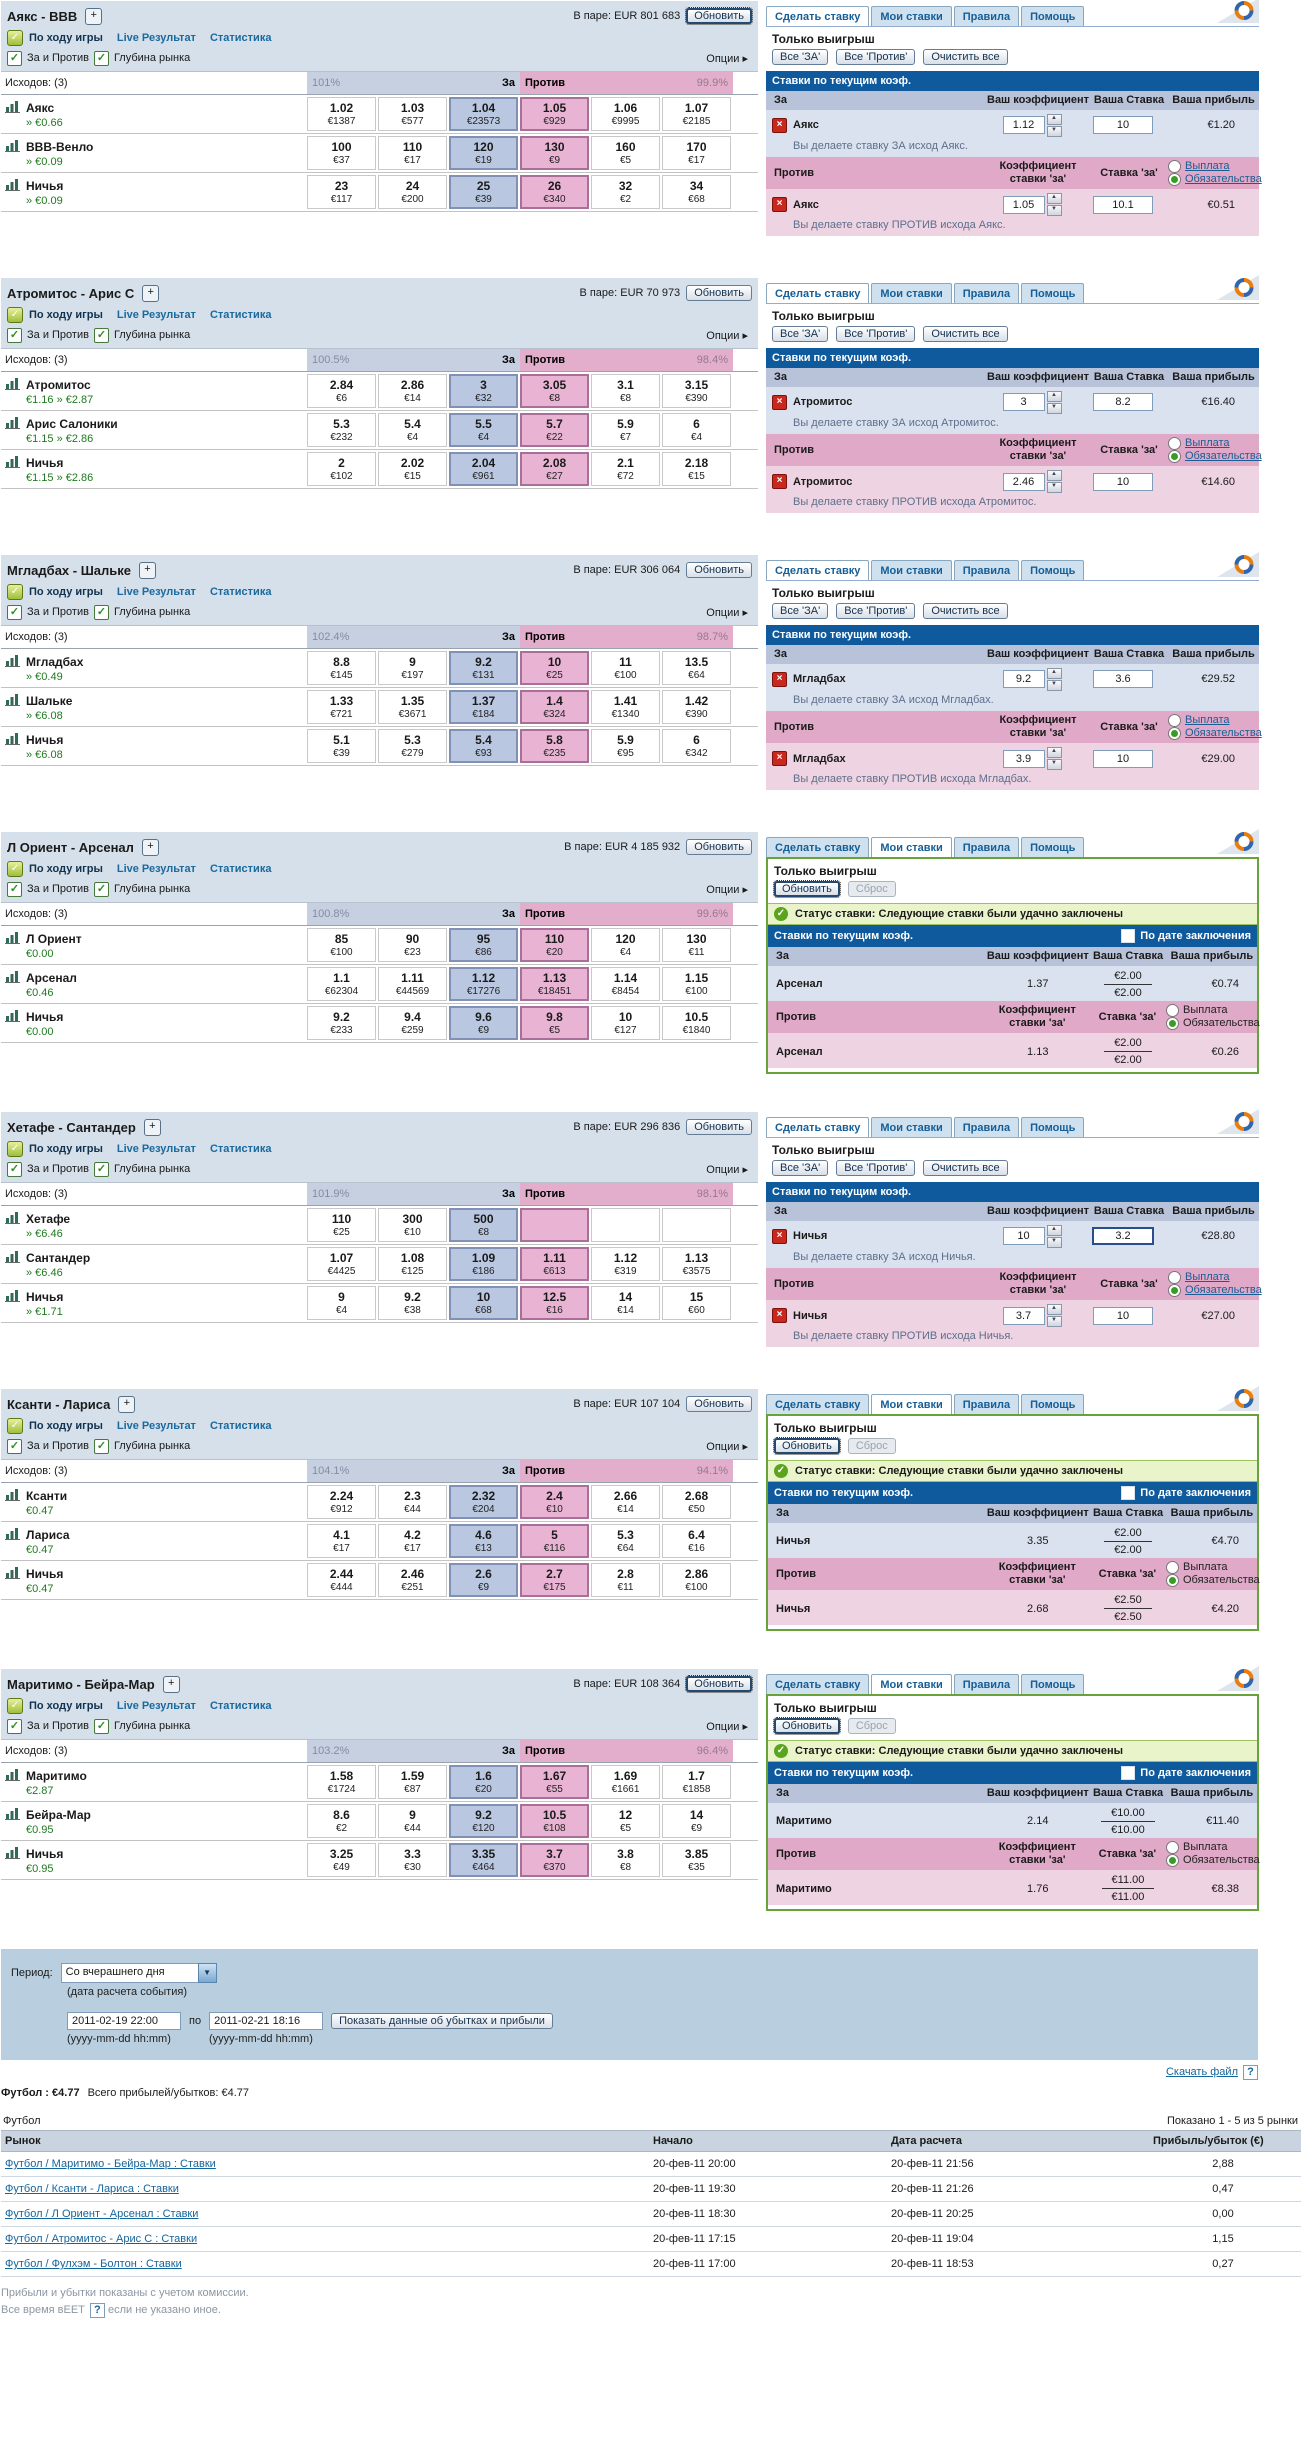 This screenshot has height=2453, width=1302. What do you see at coordinates (156, 1496) in the screenshot?
I see `runner-name: Ксанти` at bounding box center [156, 1496].